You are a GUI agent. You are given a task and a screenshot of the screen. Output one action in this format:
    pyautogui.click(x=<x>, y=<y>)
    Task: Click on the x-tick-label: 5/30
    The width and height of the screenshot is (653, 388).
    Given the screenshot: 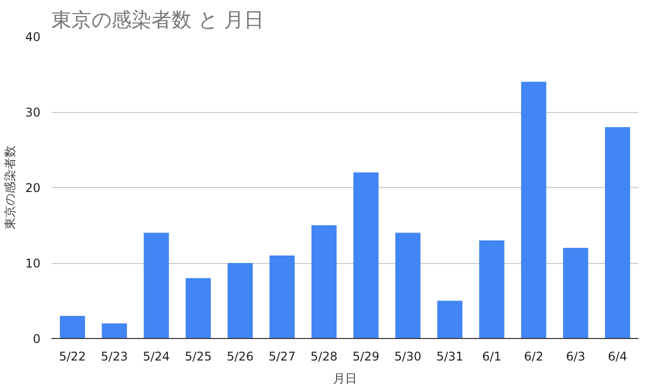 What is the action you would take?
    pyautogui.click(x=408, y=357)
    